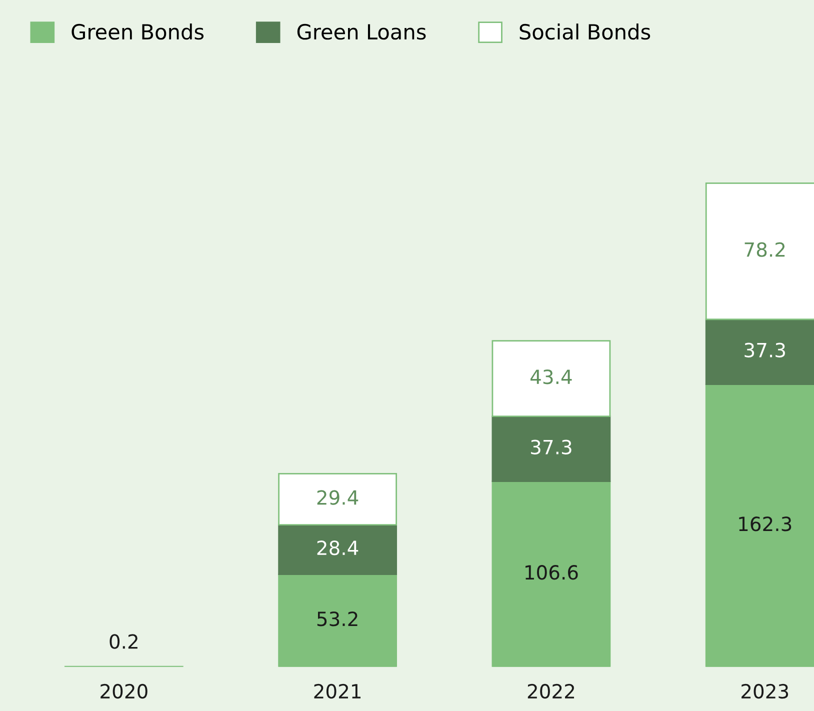  I want to click on legend-label: Social Bonds, so click(585, 32).